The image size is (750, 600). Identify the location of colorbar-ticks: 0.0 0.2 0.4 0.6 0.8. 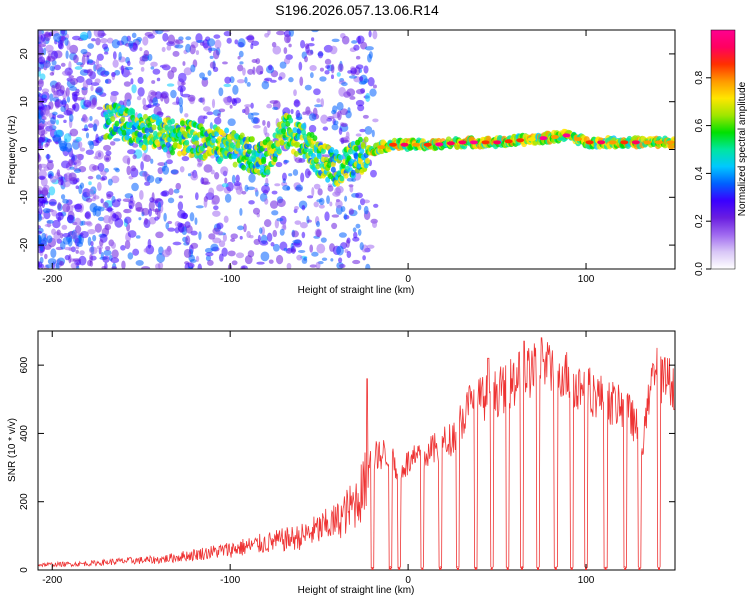
(702, 173).